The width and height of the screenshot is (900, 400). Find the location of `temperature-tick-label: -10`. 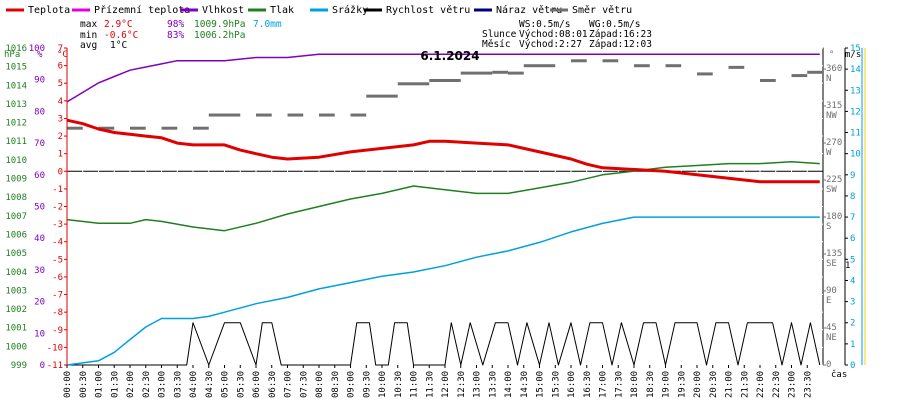

temperature-tick-label: -10 is located at coordinates (55, 348).